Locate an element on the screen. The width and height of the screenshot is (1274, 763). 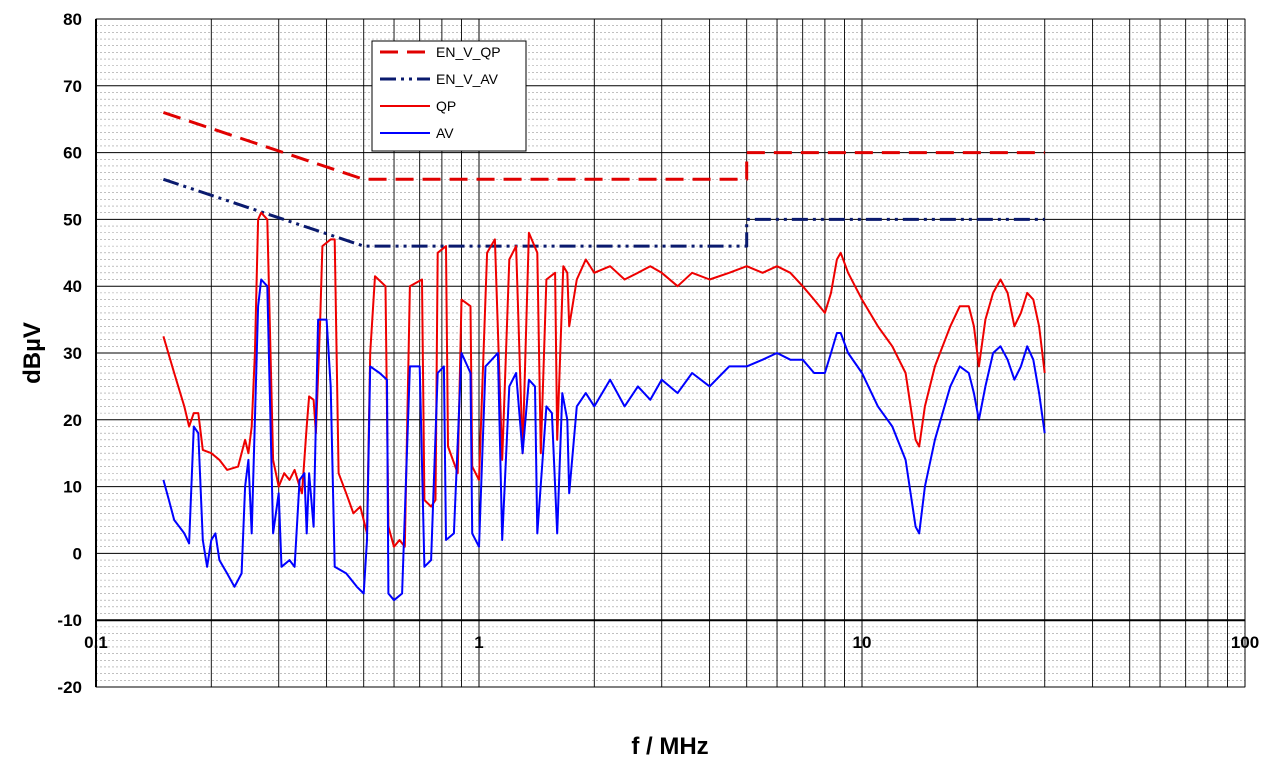
y-tick-label: 70 is located at coordinates (72, 86).